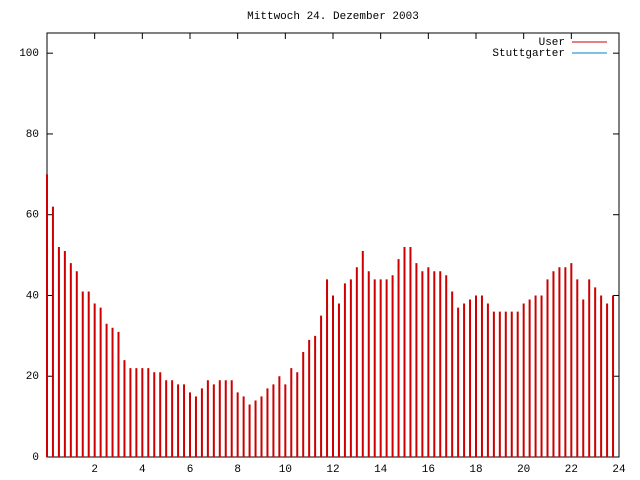  I want to click on x-tick-label: 4, so click(142, 470).